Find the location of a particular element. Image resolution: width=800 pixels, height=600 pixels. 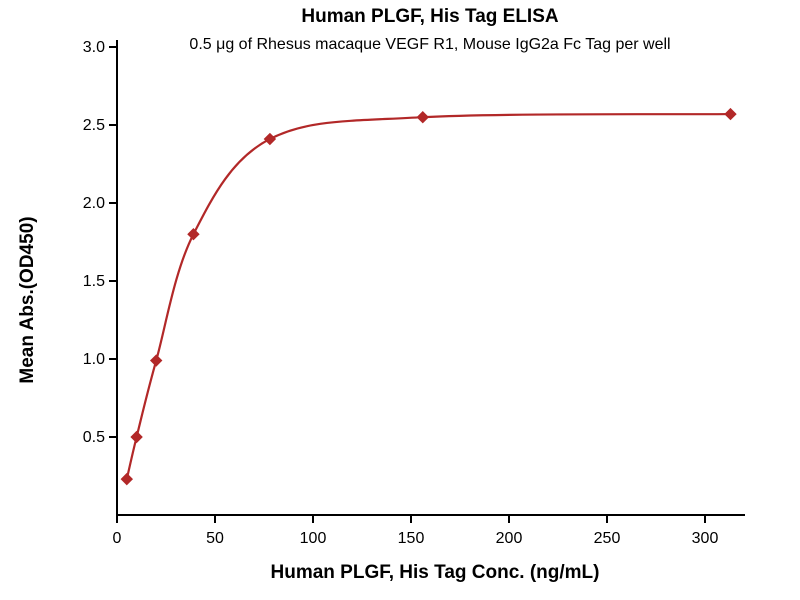

y-tick-label: 2.5 is located at coordinates (94, 125).